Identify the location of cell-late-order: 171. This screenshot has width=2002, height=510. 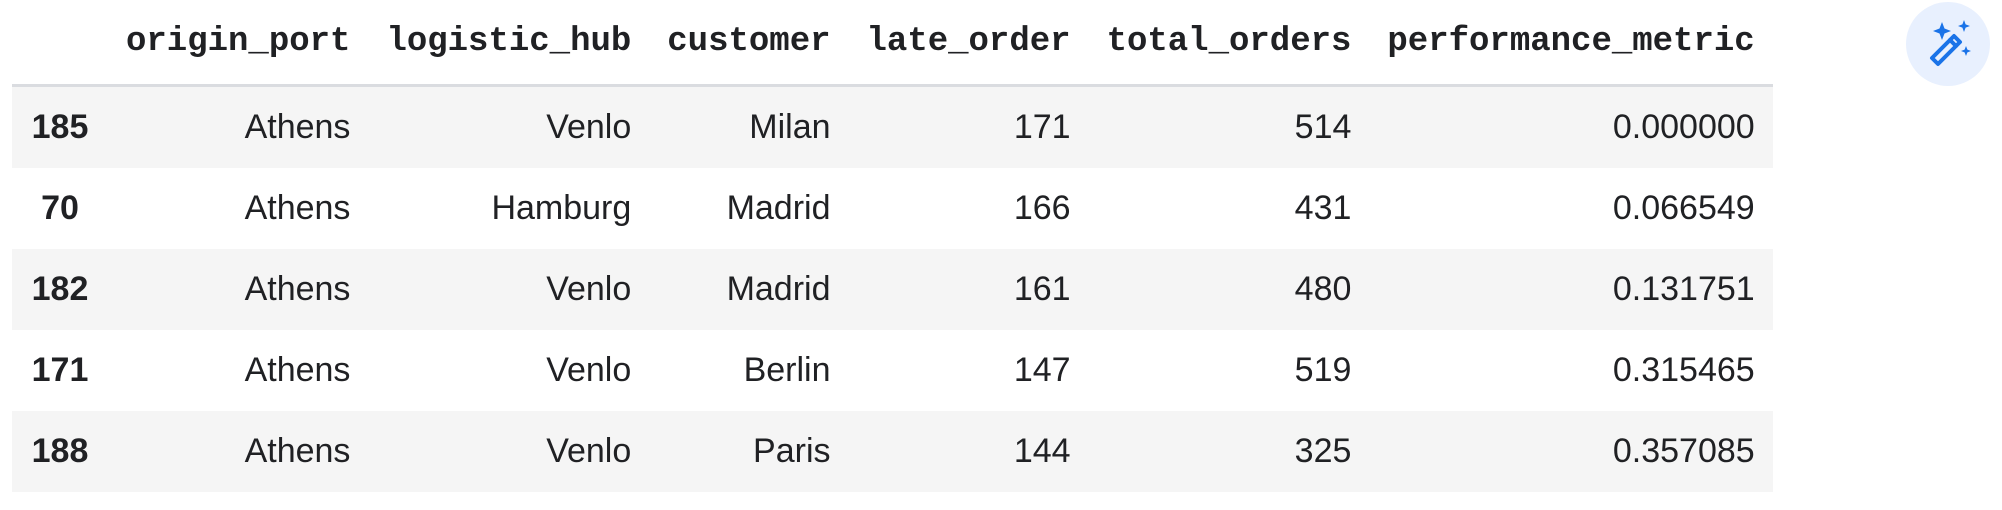
(1042, 127).